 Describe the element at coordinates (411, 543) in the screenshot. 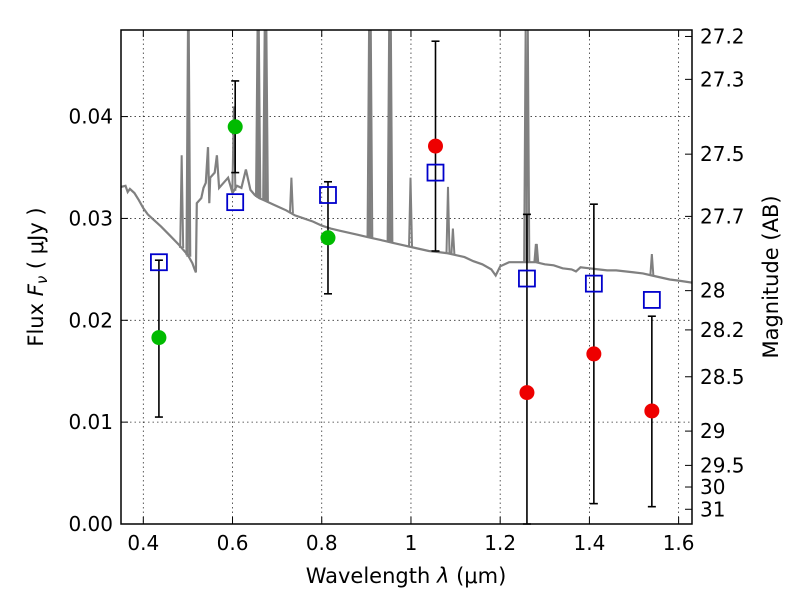

I see `x-tick-label: 1` at that location.